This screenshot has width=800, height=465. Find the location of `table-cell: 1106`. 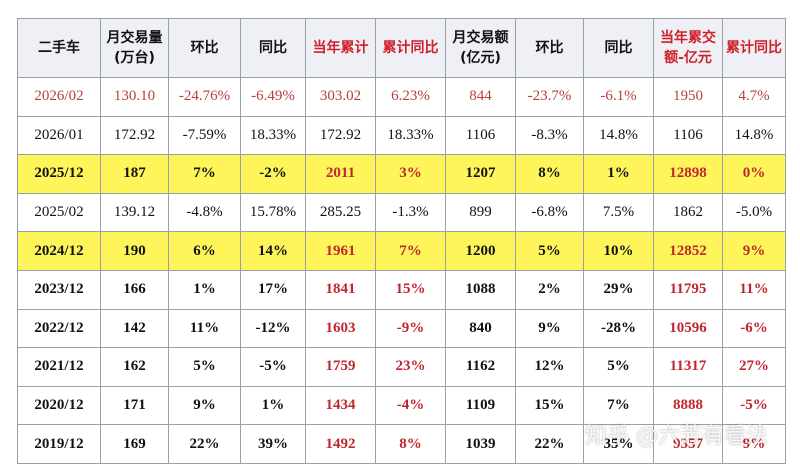

table-cell: 1106 is located at coordinates (480, 135).